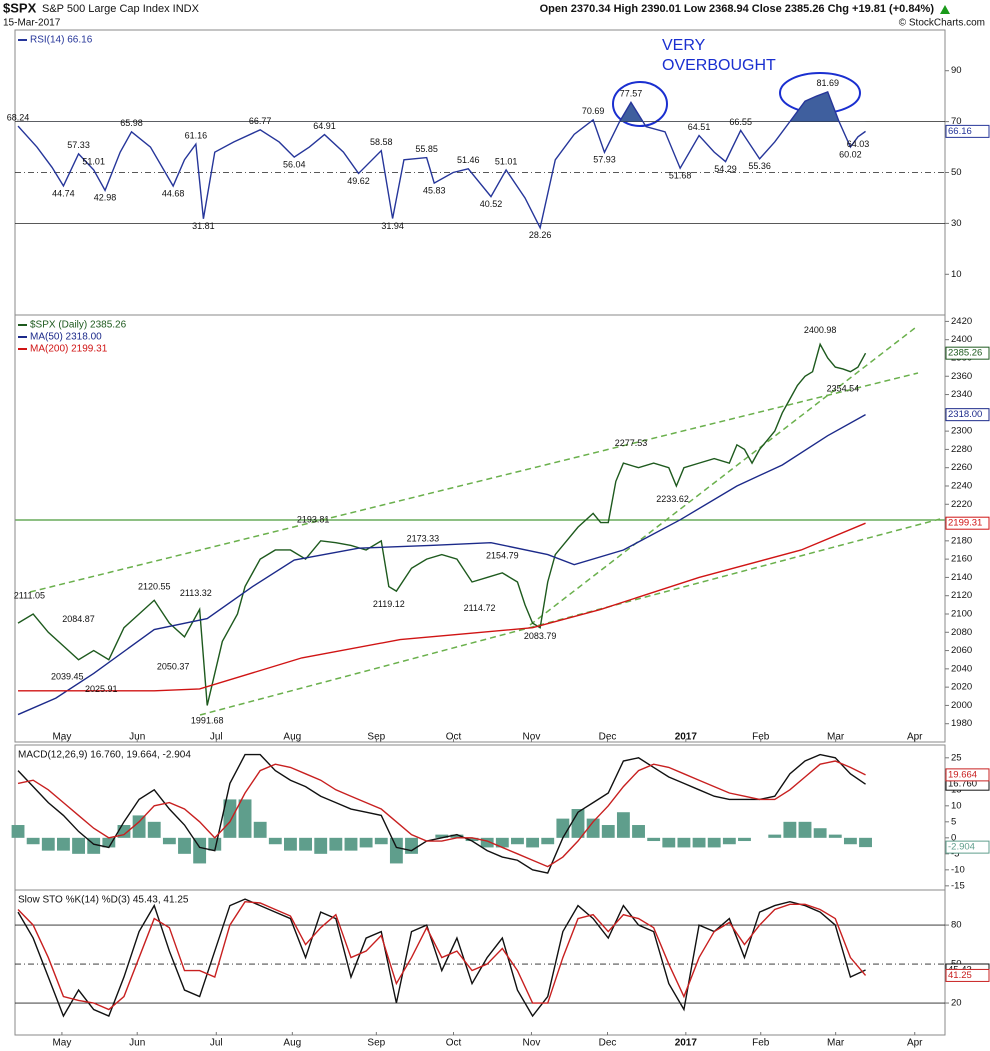  I want to click on point-label: 45.83, so click(434, 190).